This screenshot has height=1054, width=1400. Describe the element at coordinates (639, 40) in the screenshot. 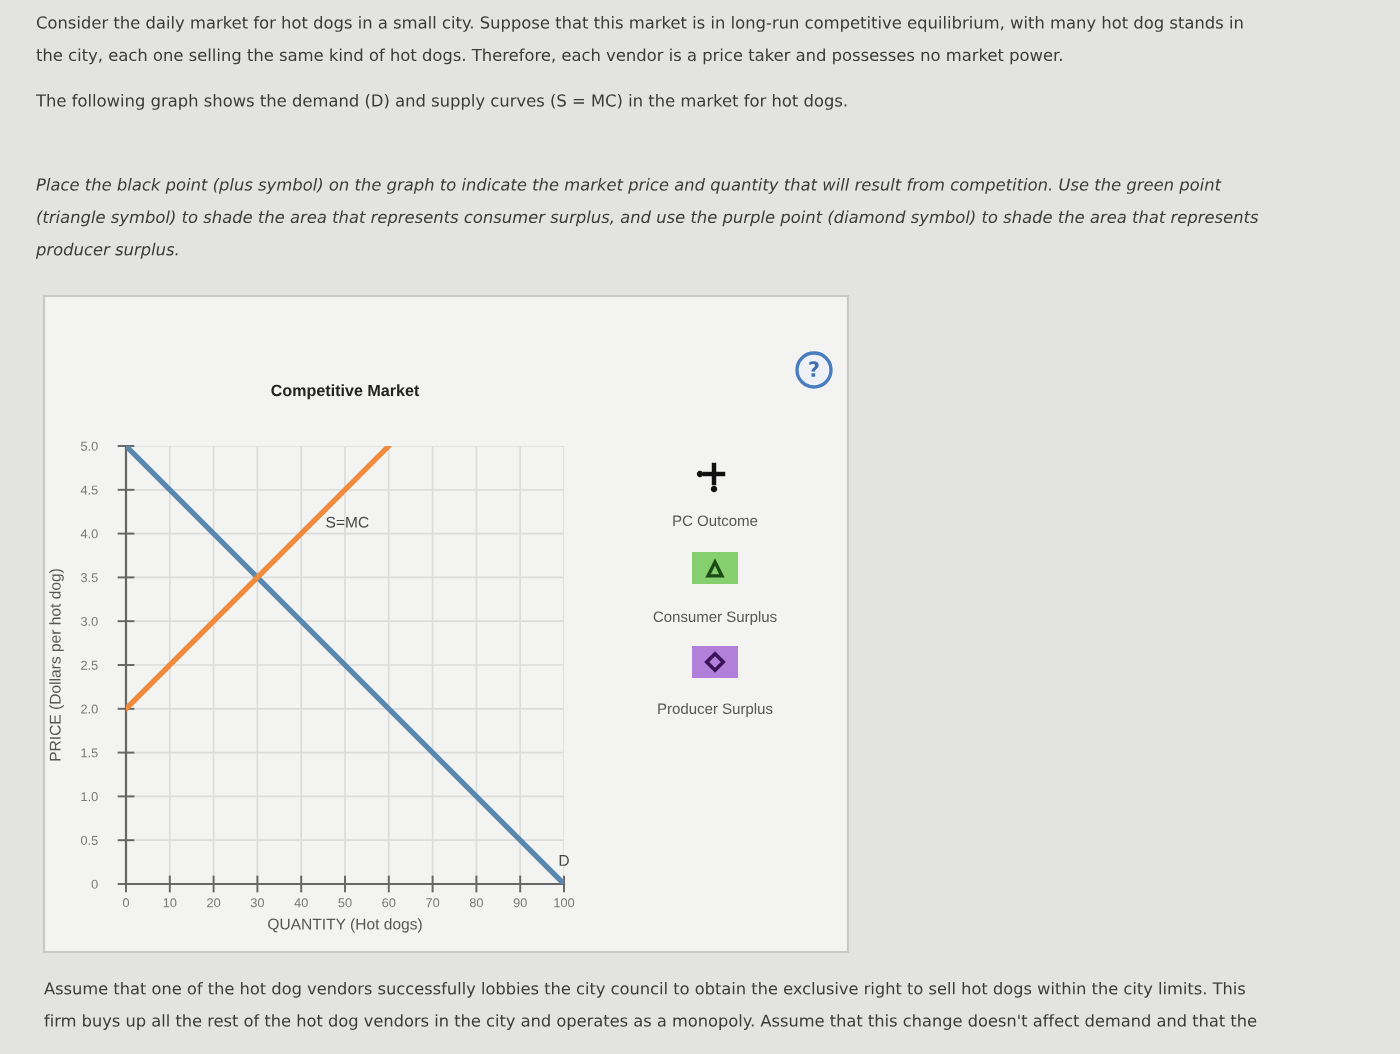

I see `text: Consider the daily market for hot dogs in a small city. Suppose that this market is in long-run competitive equilibrium, with many hot dog stands in the city, each one selling the same kind of hot dogs. Therefore, each vendor is a price taker and possesses no market power.` at that location.